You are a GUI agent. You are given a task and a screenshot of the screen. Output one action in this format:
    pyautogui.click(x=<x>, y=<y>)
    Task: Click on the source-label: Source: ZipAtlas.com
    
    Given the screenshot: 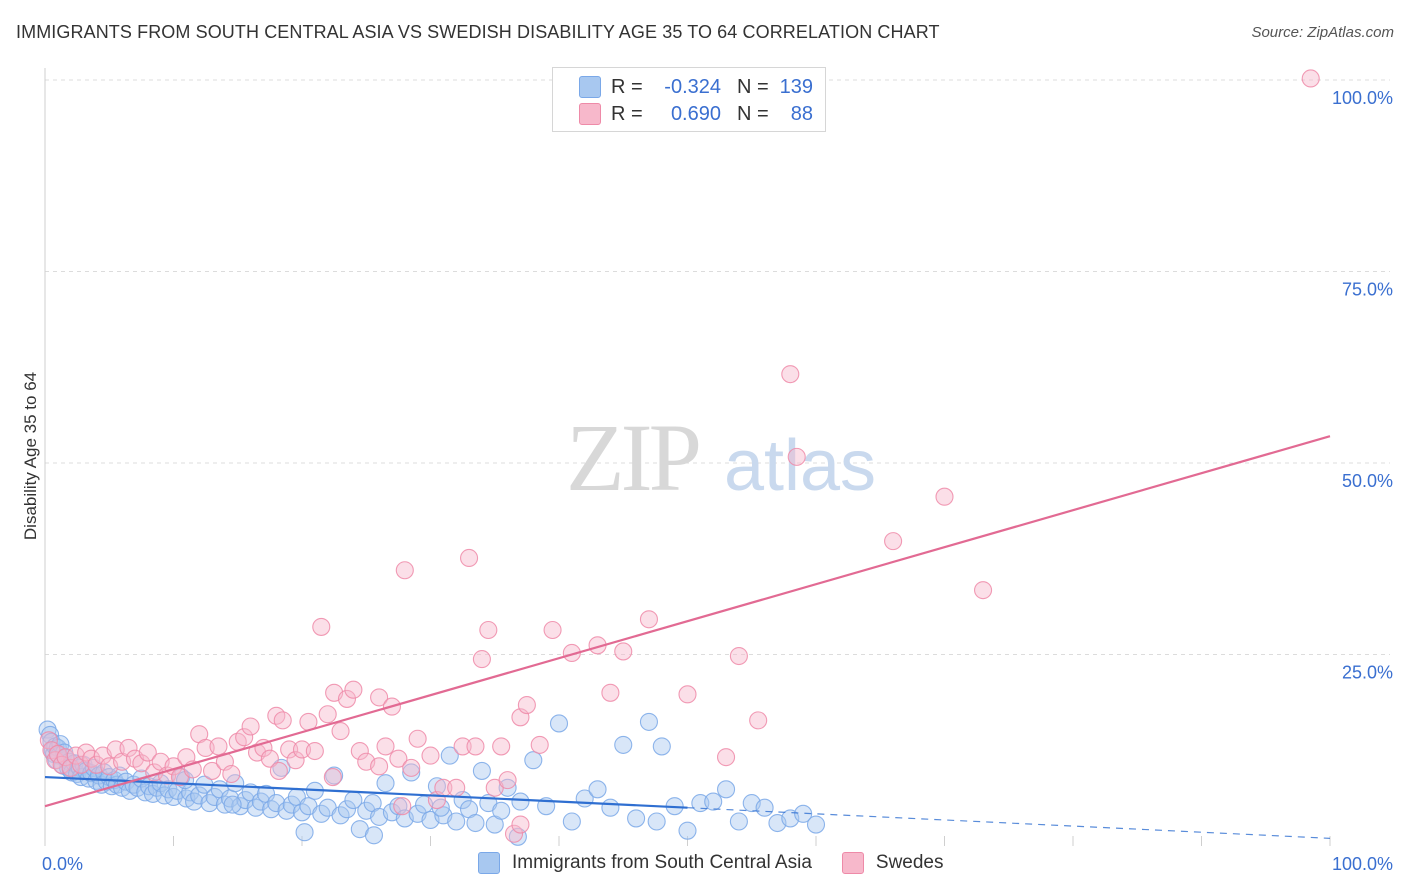 What is the action you would take?
    pyautogui.click(x=1322, y=32)
    